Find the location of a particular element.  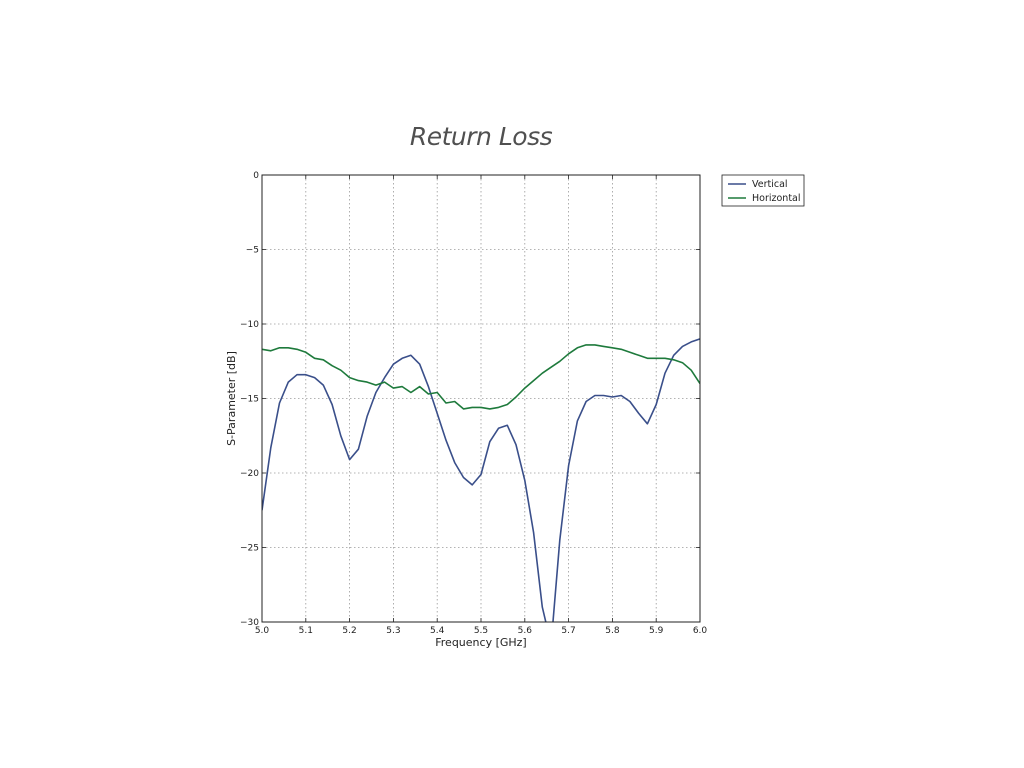

y-tick-label: −15 is located at coordinates (249, 400).